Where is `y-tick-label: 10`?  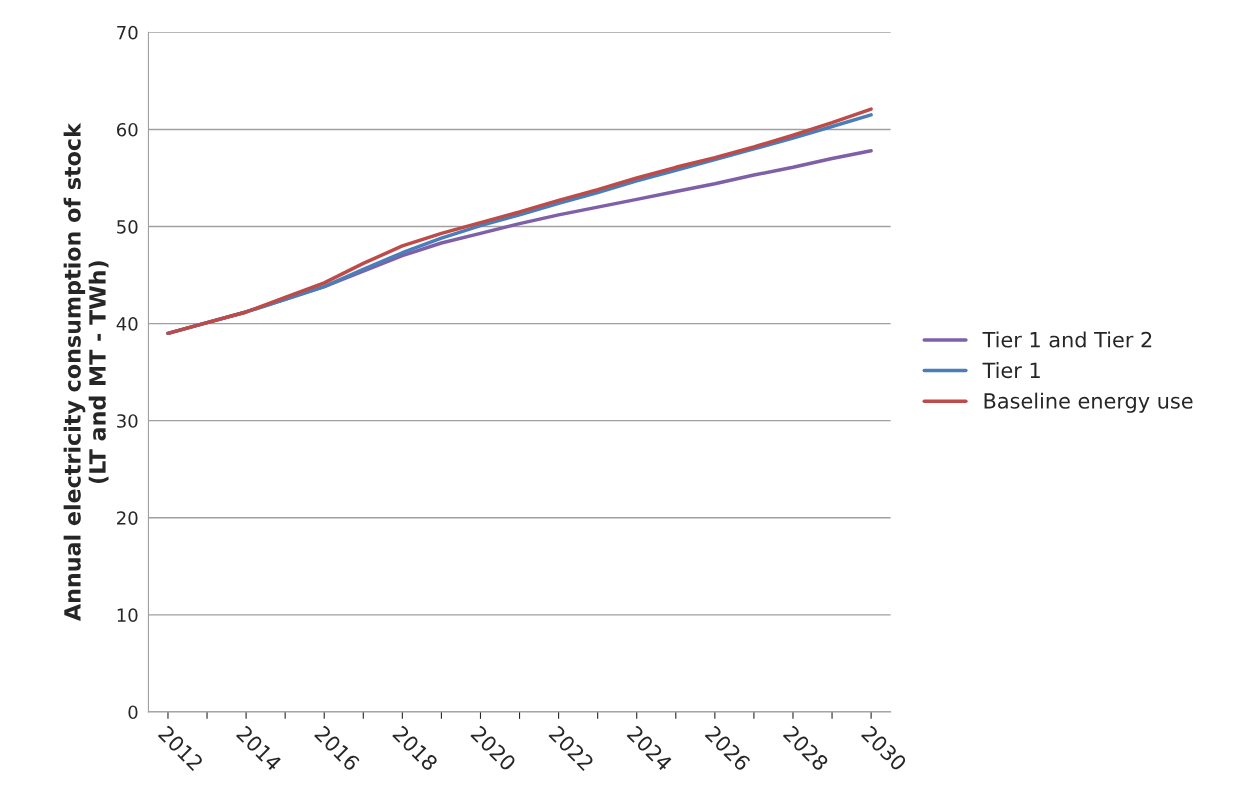 y-tick-label: 10 is located at coordinates (127, 615).